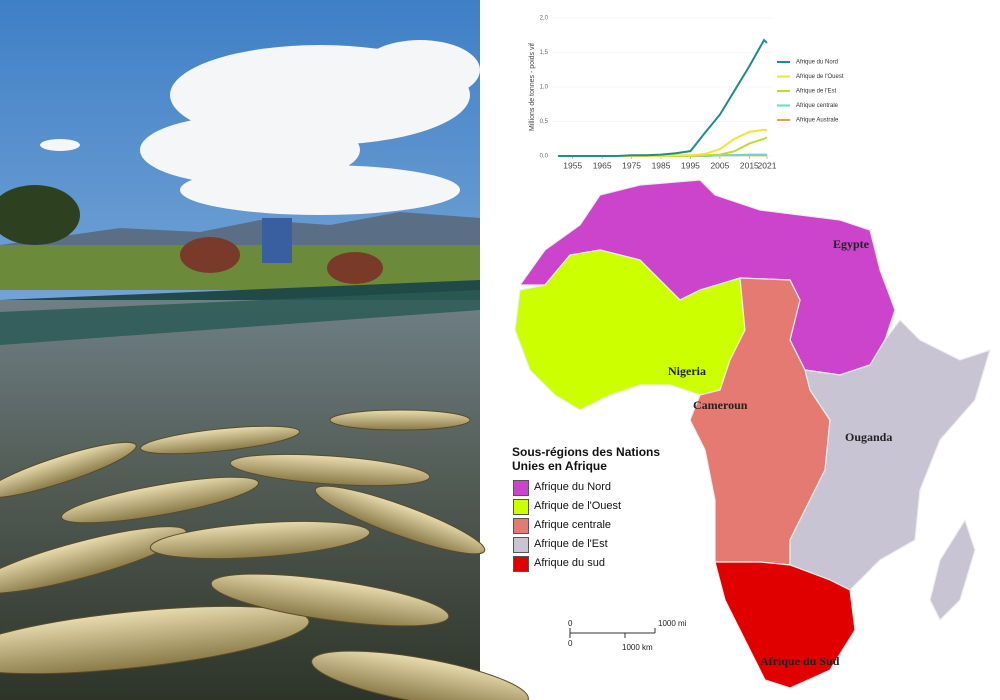 This screenshot has height=700, width=1000. Describe the element at coordinates (569, 563) in the screenshot. I see `legend-label: Afrique du sud` at that location.